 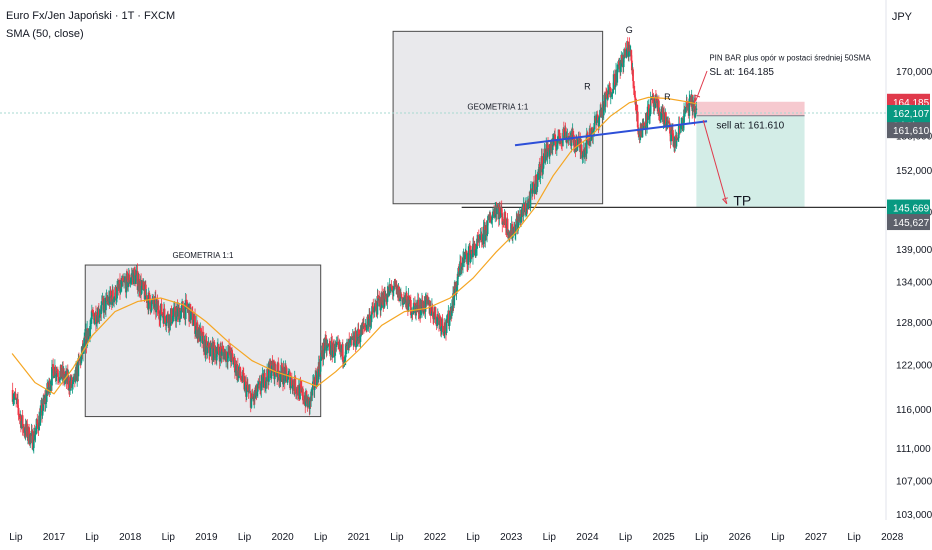 What do you see at coordinates (914, 171) in the screenshot?
I see `y-tick-label: 152,000` at bounding box center [914, 171].